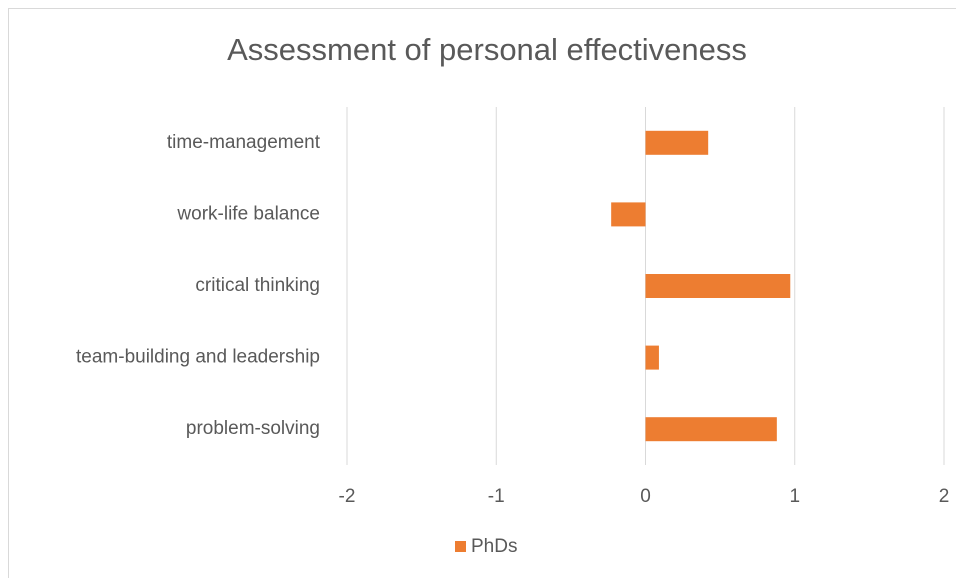  Describe the element at coordinates (645, 496) in the screenshot. I see `x-tick-label: 0` at that location.